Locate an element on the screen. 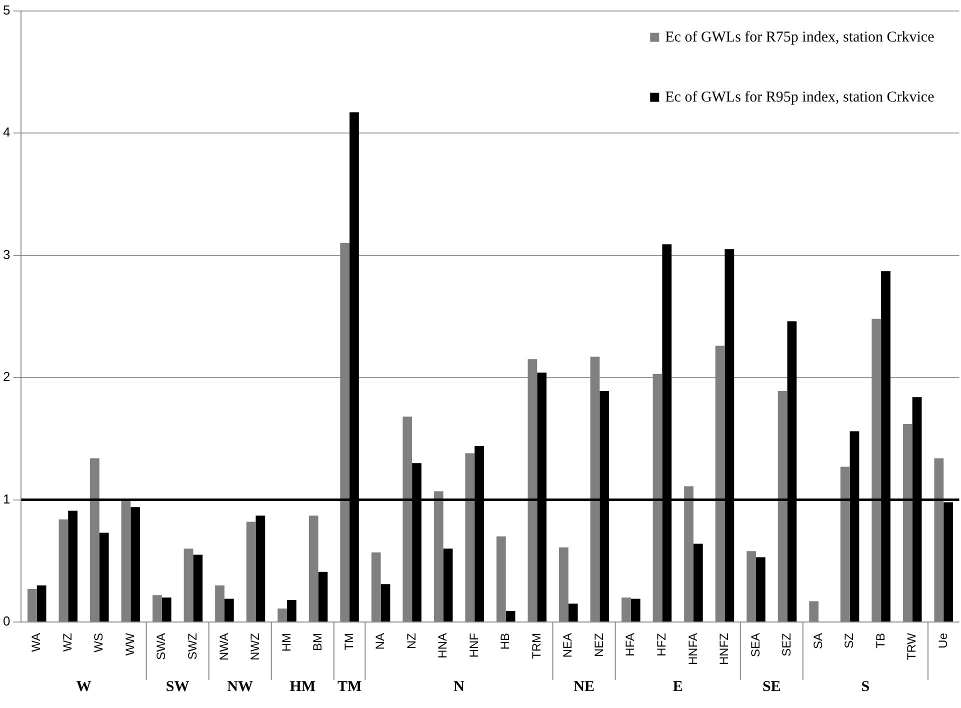  text: SW is located at coordinates (178, 686).